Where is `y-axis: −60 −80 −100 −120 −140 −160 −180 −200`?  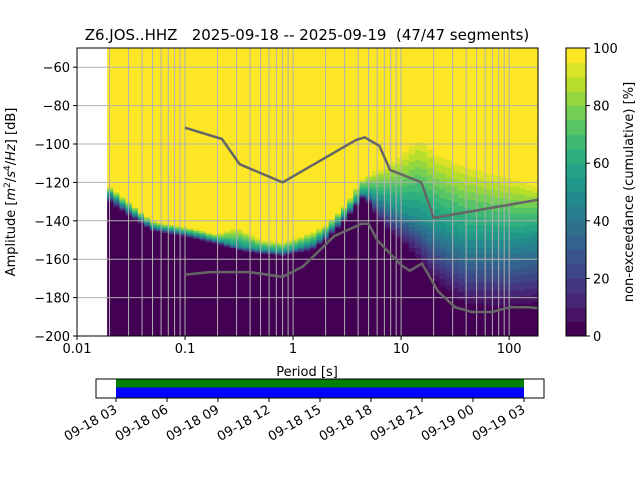 y-axis: −60 −80 −100 −120 −140 −160 −180 −200 is located at coordinates (55, 203).